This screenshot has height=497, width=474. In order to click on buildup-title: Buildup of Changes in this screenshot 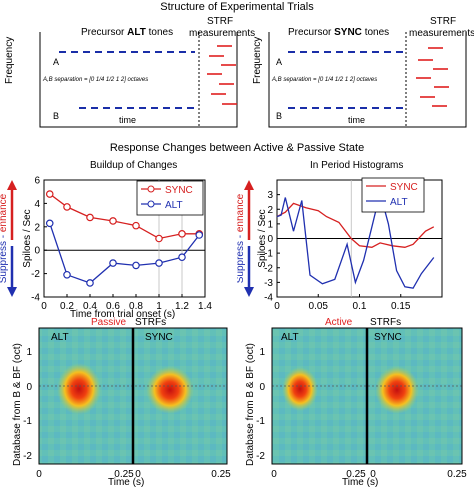, I will do `click(134, 165)`.